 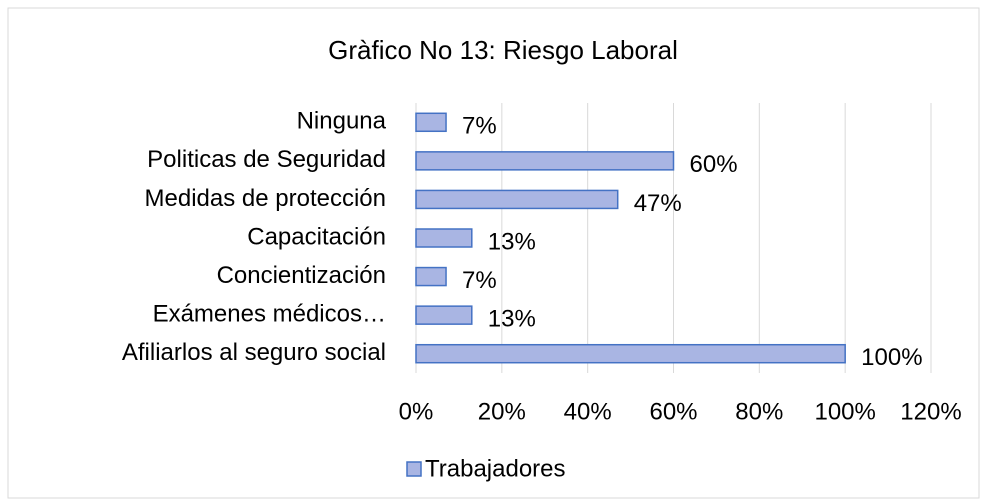 I want to click on x-tick-label: 100%, so click(x=844, y=411).